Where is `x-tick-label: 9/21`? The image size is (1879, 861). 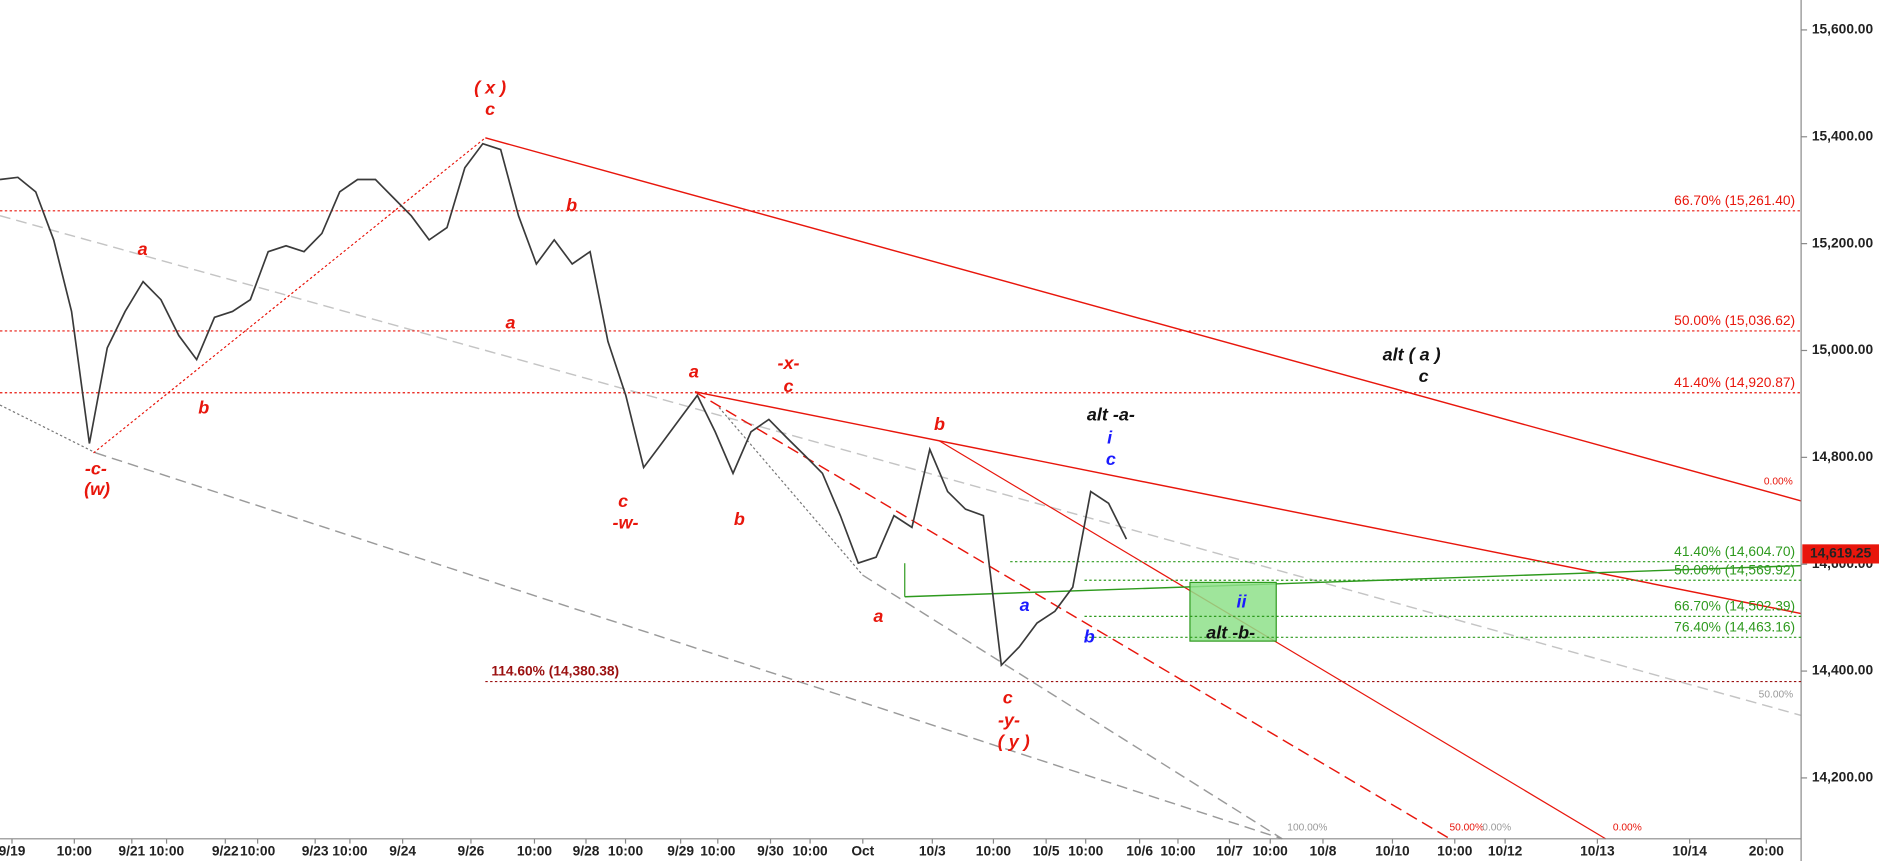
x-tick-label: 9/21 is located at coordinates (131, 851).